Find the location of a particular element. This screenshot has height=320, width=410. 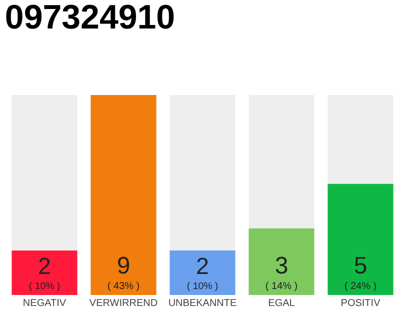

x-tick-label: VERWIRREND is located at coordinates (123, 303).